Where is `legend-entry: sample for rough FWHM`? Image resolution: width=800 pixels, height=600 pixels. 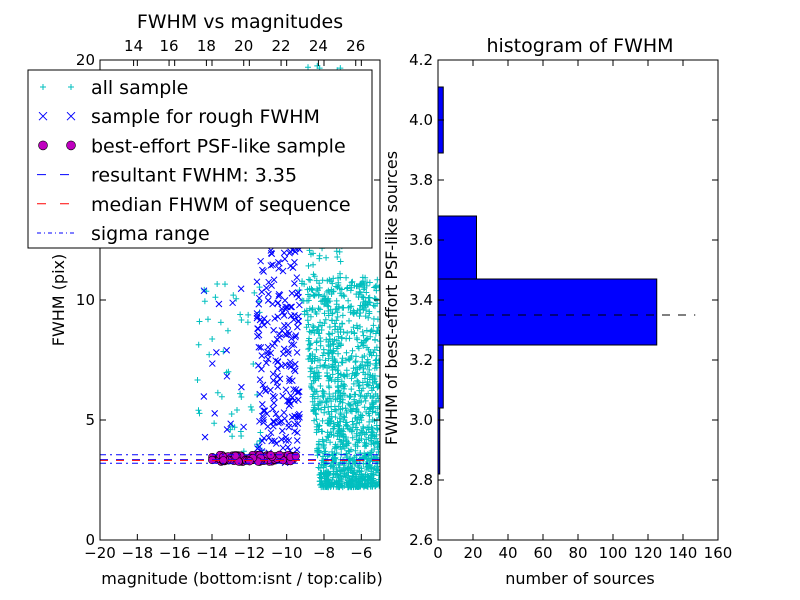 legend-entry: sample for rough FWHM is located at coordinates (179, 117).